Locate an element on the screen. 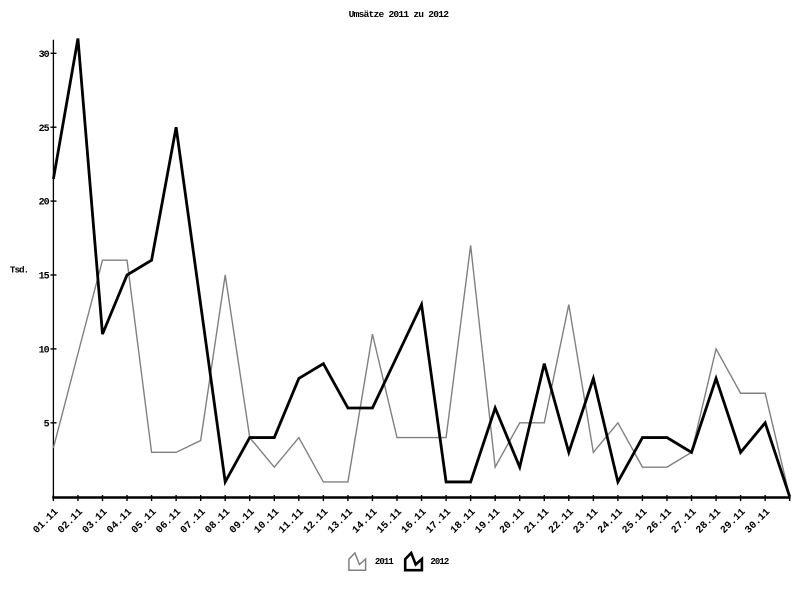 The height and width of the screenshot is (605, 800). svg-text: 10 is located at coordinates (44, 351).